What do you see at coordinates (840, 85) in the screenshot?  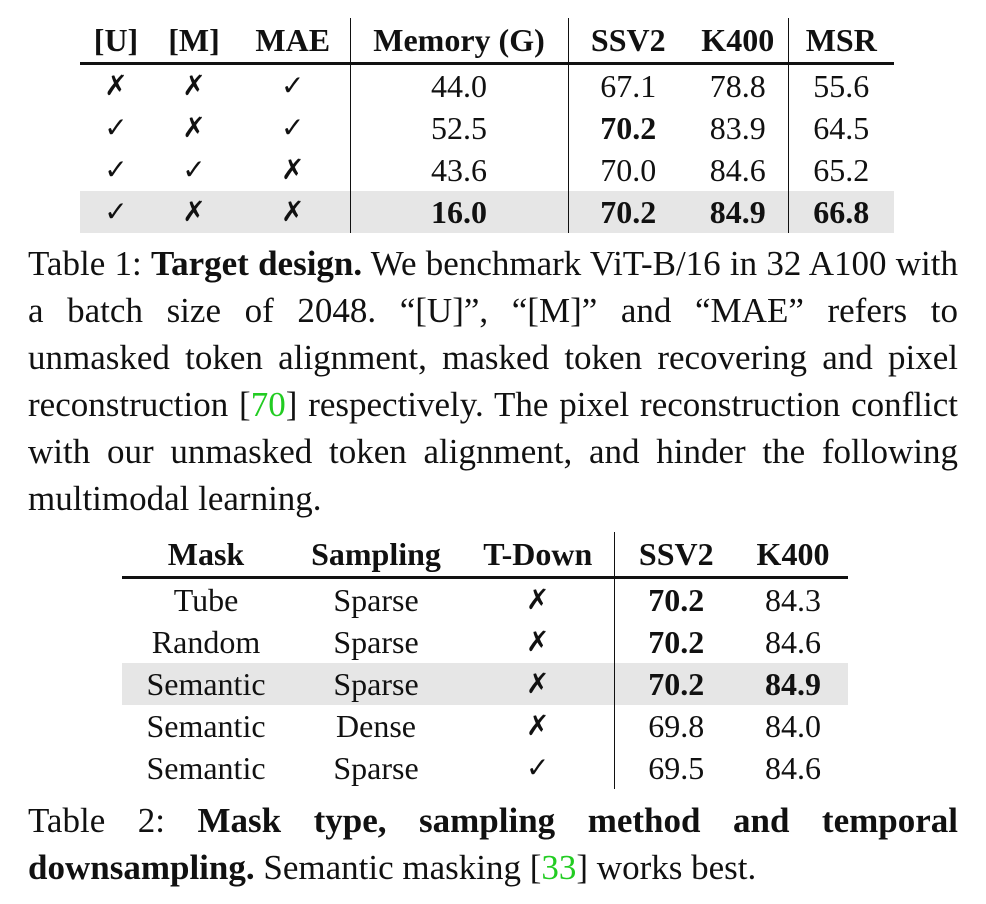 I see `table-cell: 55.6` at bounding box center [840, 85].